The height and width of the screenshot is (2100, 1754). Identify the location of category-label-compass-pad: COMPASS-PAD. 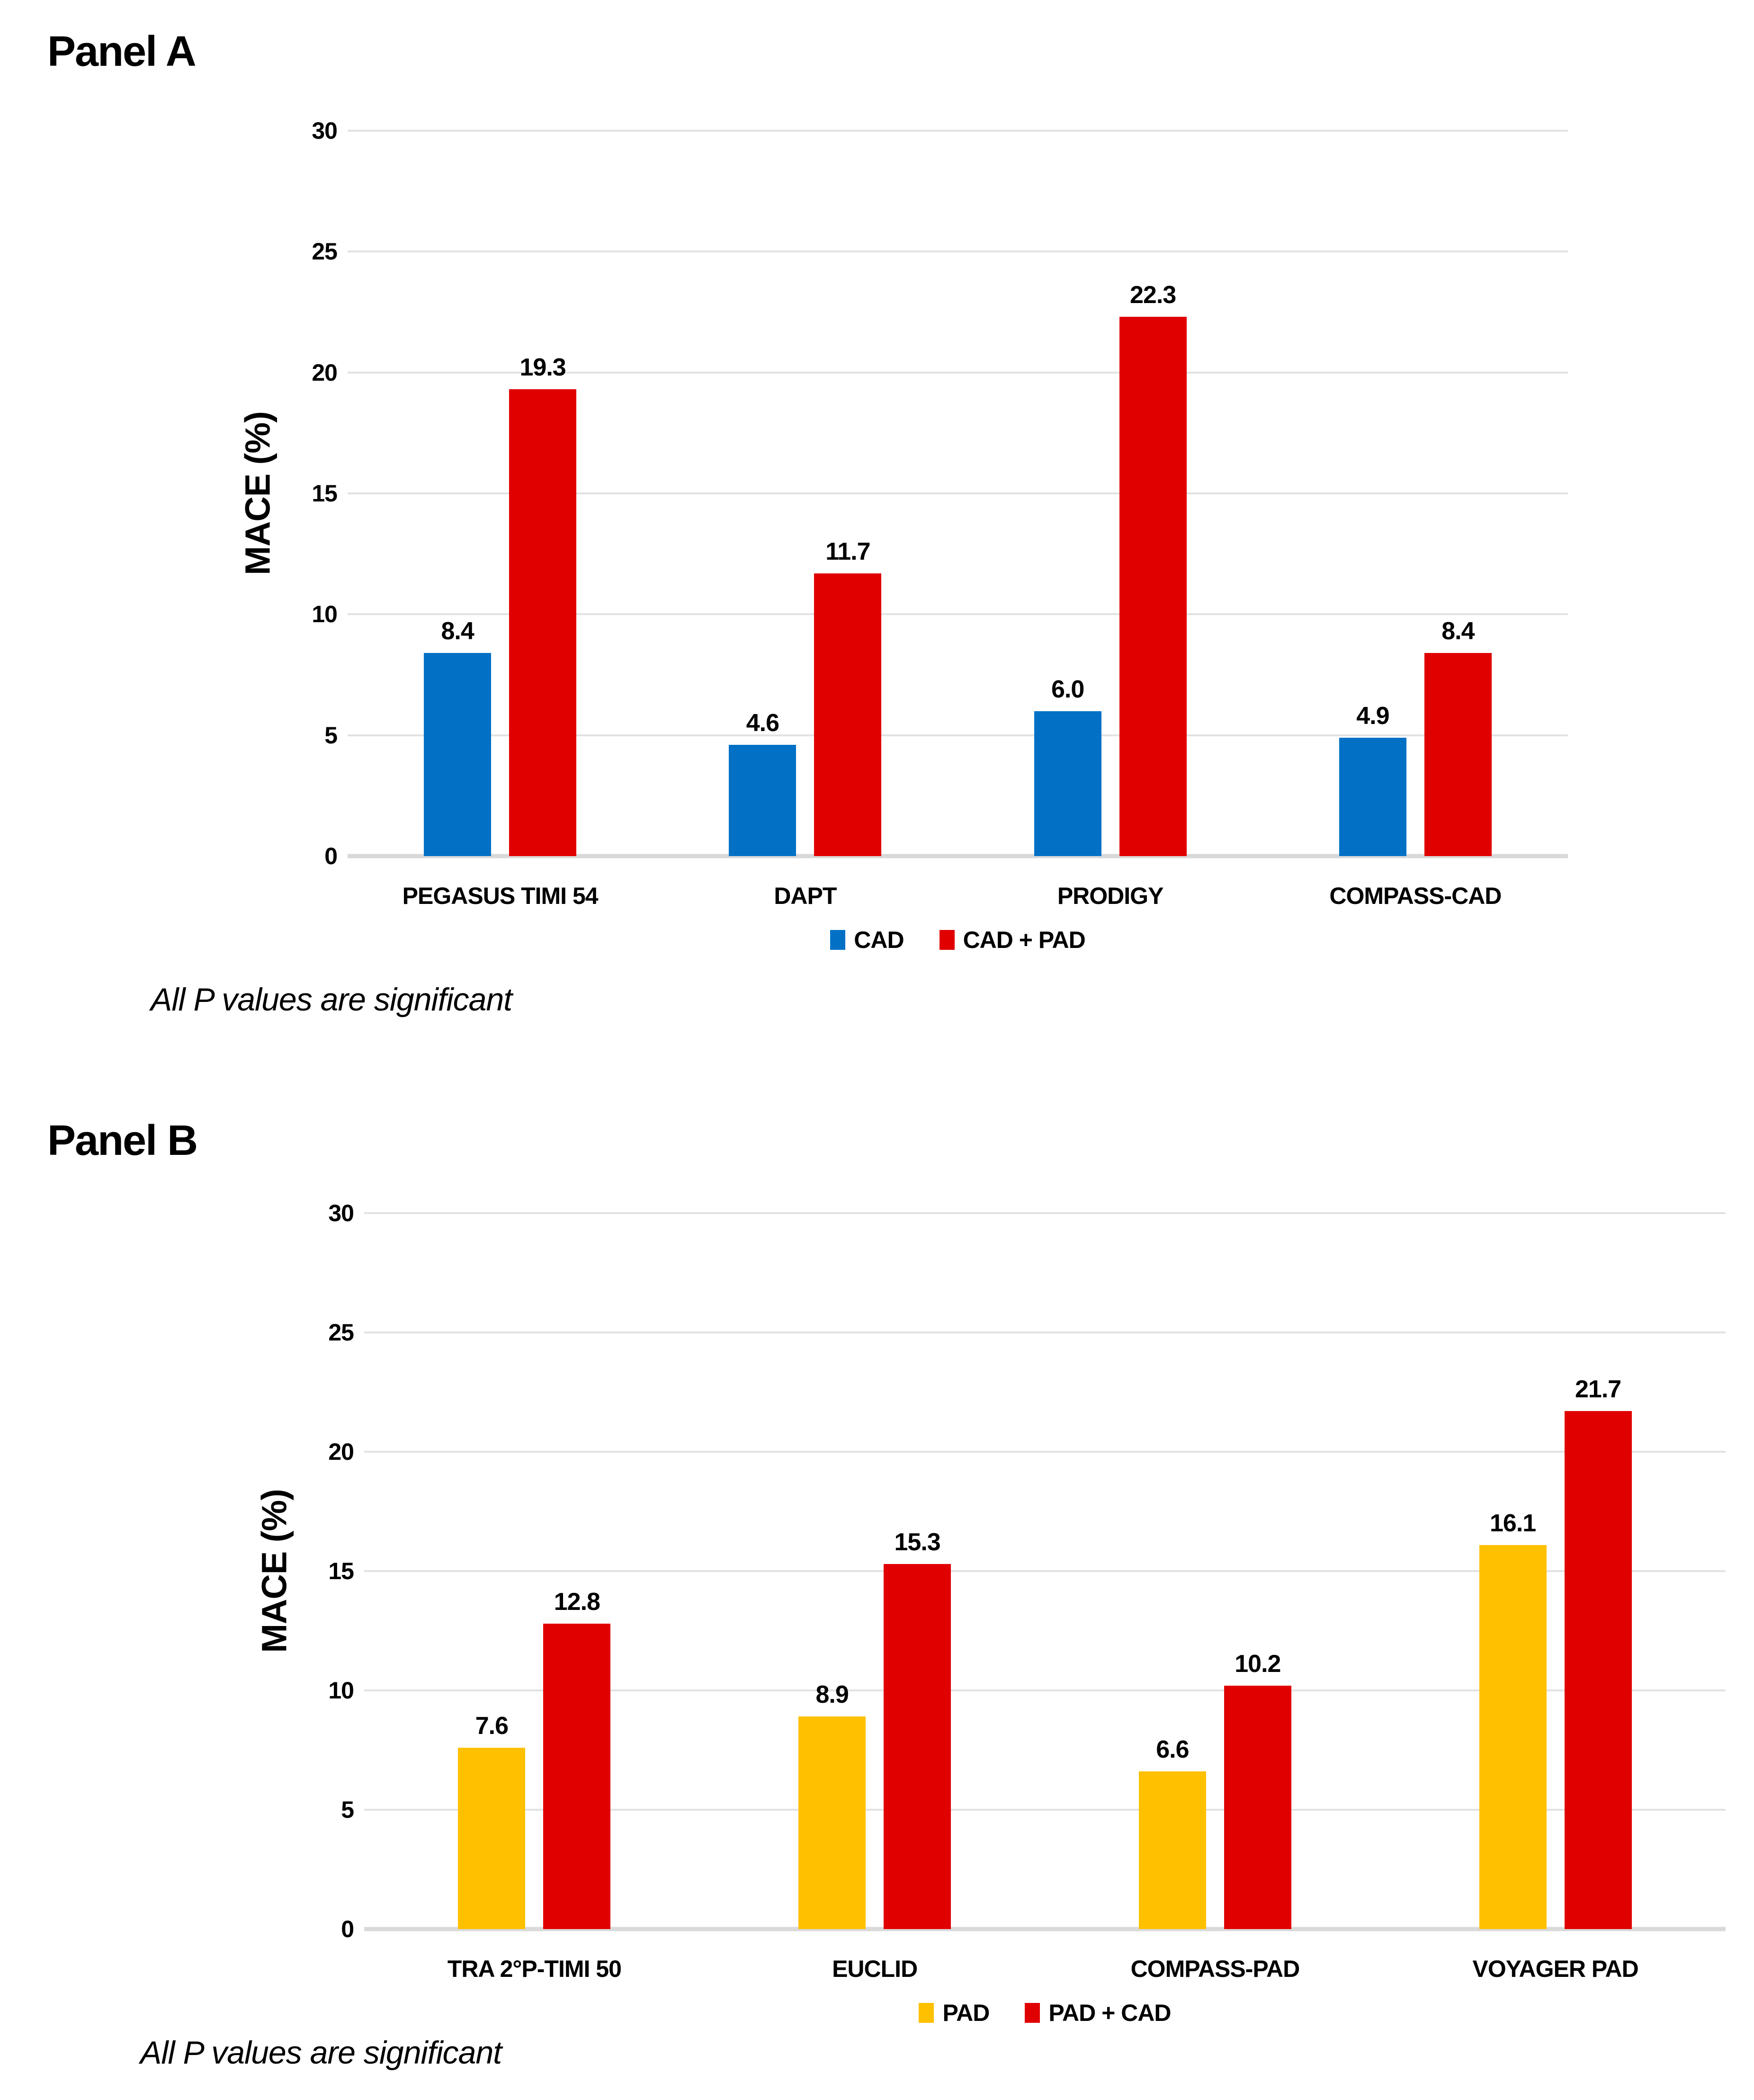
(1215, 1969).